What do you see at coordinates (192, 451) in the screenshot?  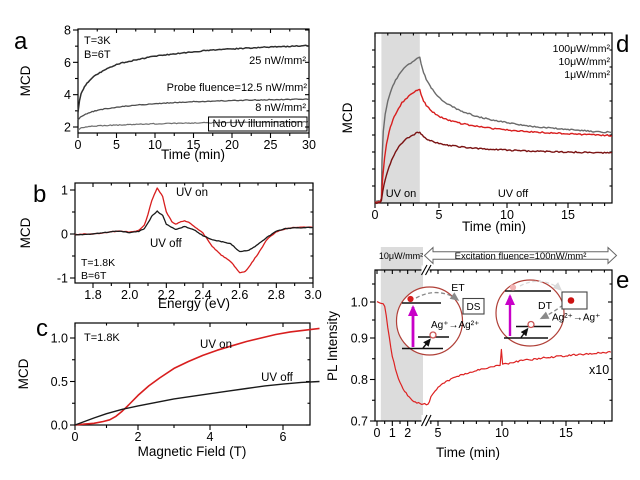 I see `x-axis-title: Magnetic Field (T)` at bounding box center [192, 451].